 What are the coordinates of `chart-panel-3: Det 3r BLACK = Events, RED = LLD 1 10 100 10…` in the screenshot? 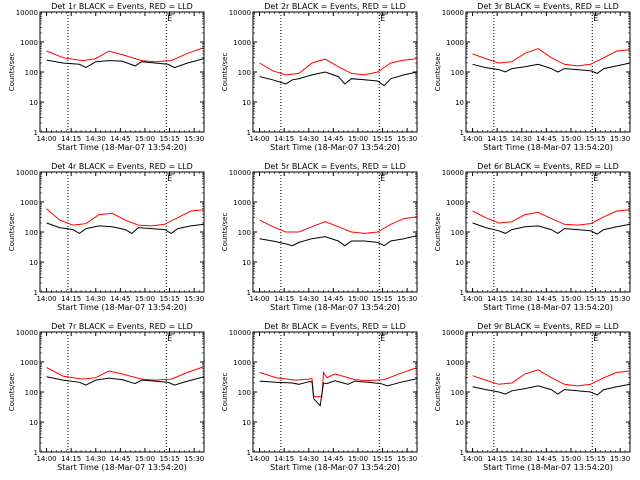 It's located at (532, 77).